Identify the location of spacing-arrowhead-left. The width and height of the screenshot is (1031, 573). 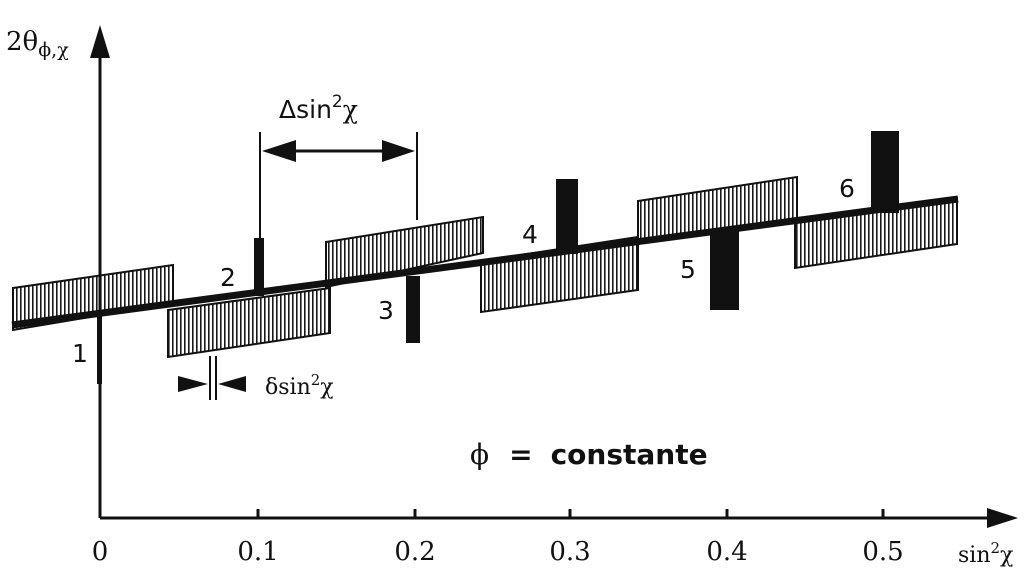
(279, 151).